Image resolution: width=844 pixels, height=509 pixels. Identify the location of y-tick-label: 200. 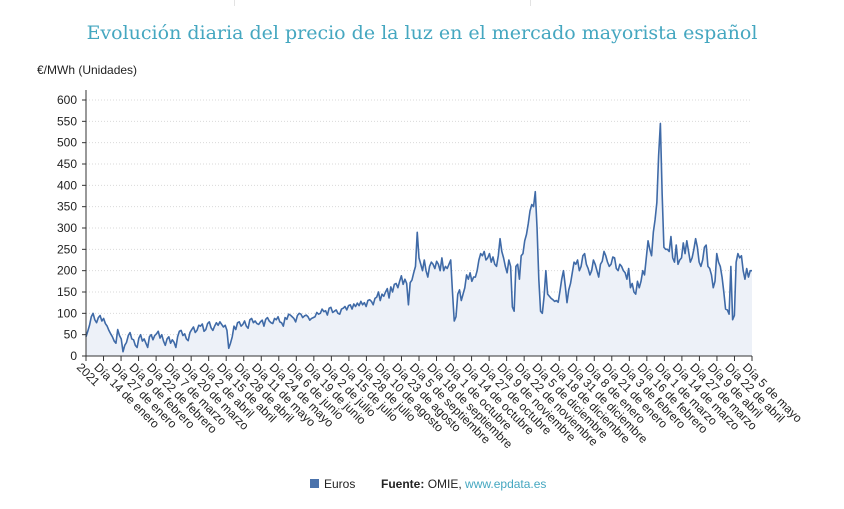
(67, 271).